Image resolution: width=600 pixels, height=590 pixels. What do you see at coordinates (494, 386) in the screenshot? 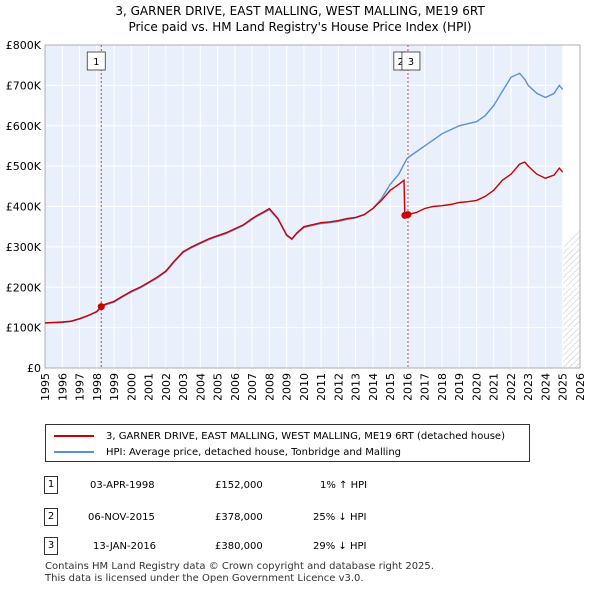
I see `x-tick-label: 2021` at bounding box center [494, 386].